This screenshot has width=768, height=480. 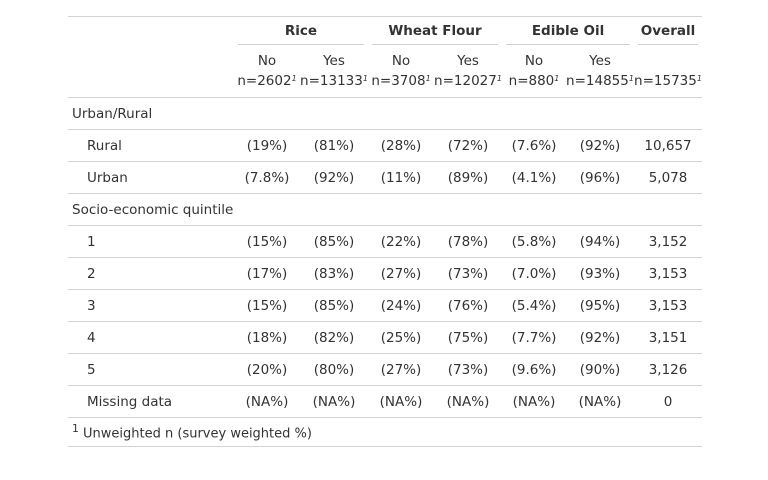 What do you see at coordinates (468, 337) in the screenshot?
I see `table-cell: (75%)` at bounding box center [468, 337].